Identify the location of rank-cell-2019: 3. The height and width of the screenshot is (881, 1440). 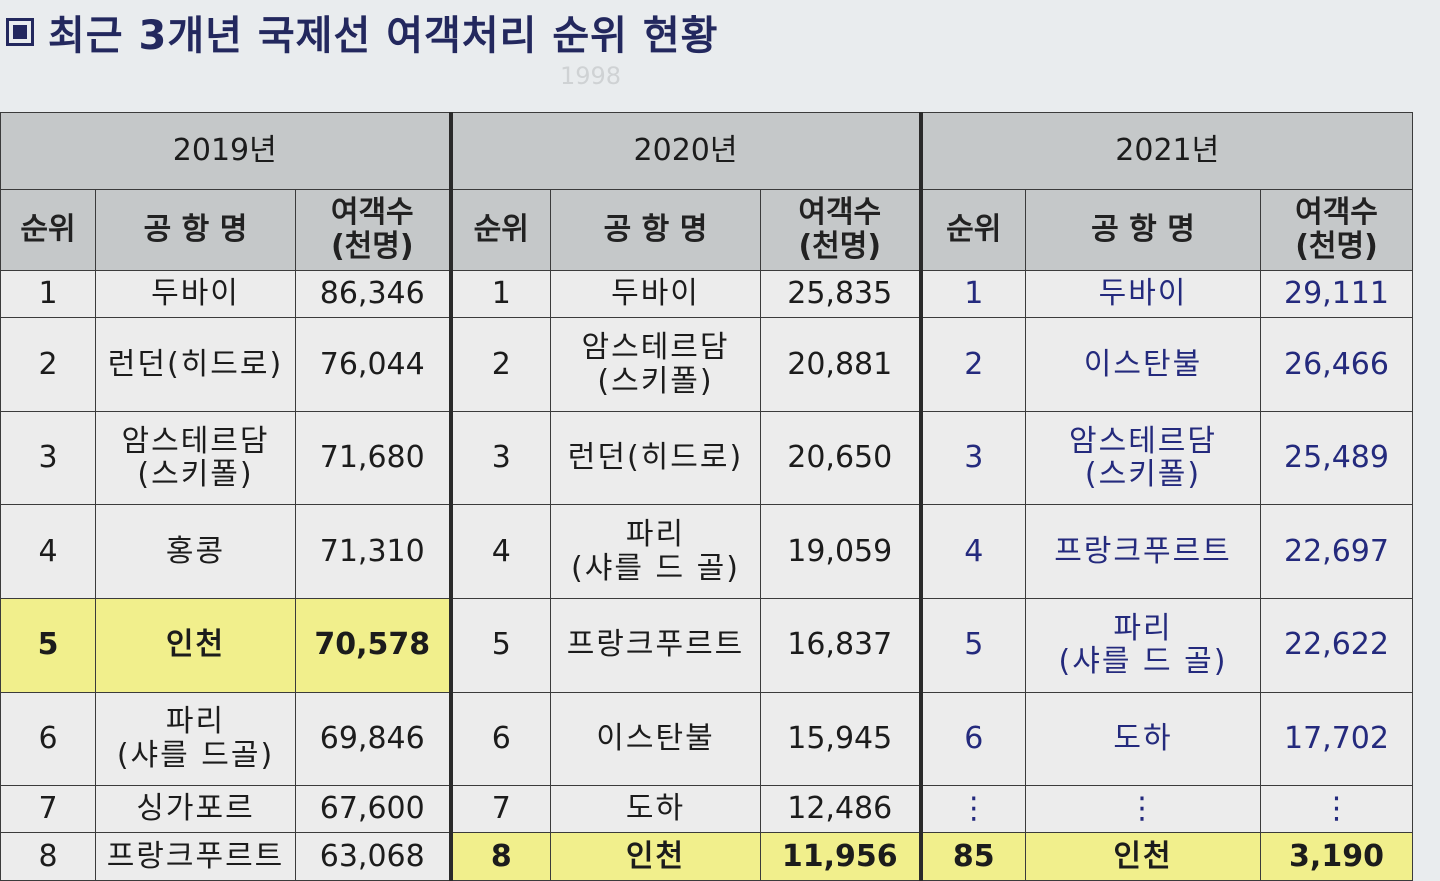
(48, 458).